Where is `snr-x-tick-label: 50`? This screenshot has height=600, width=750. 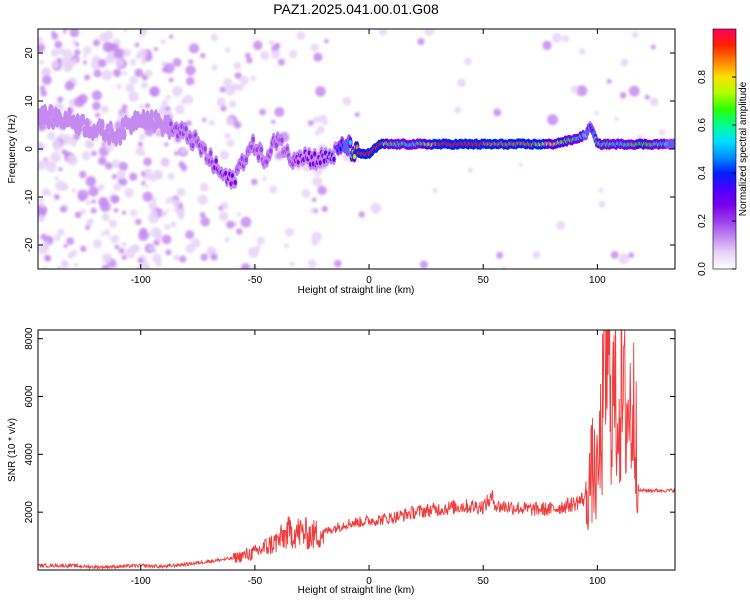 snr-x-tick-label: 50 is located at coordinates (484, 581).